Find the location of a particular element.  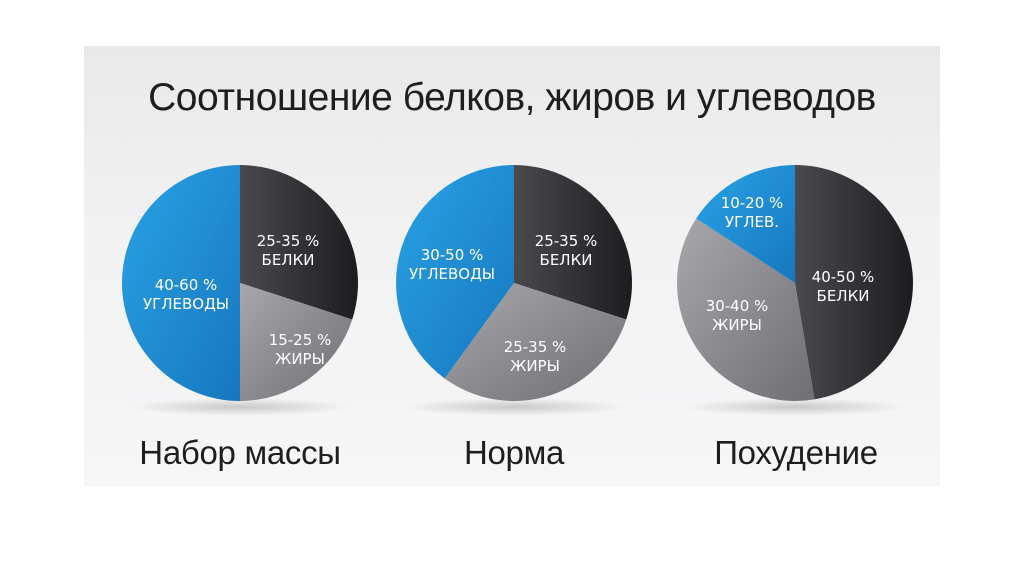

caption-mass-gain: Набор массы is located at coordinates (240, 452).